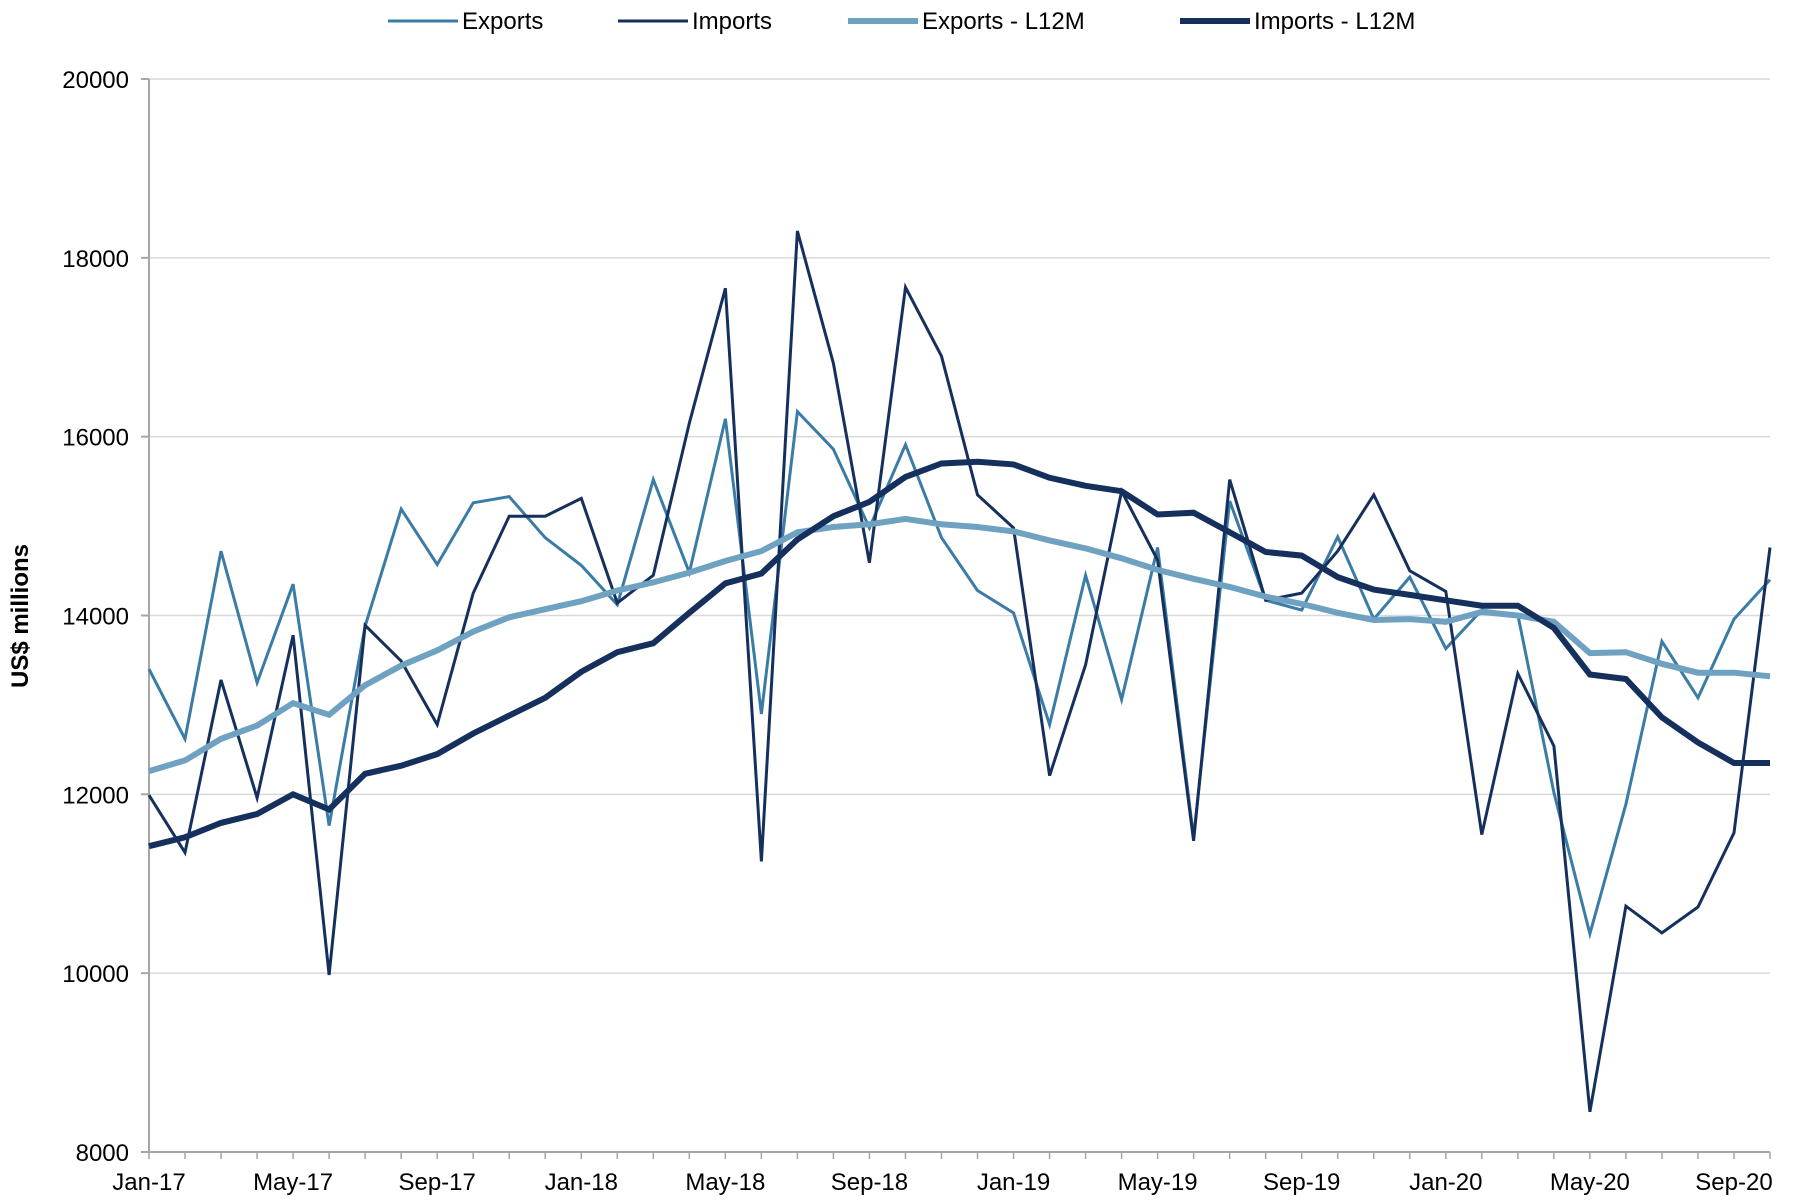  What do you see at coordinates (1003, 21) in the screenshot?
I see `legend-label: Exports - L12M` at bounding box center [1003, 21].